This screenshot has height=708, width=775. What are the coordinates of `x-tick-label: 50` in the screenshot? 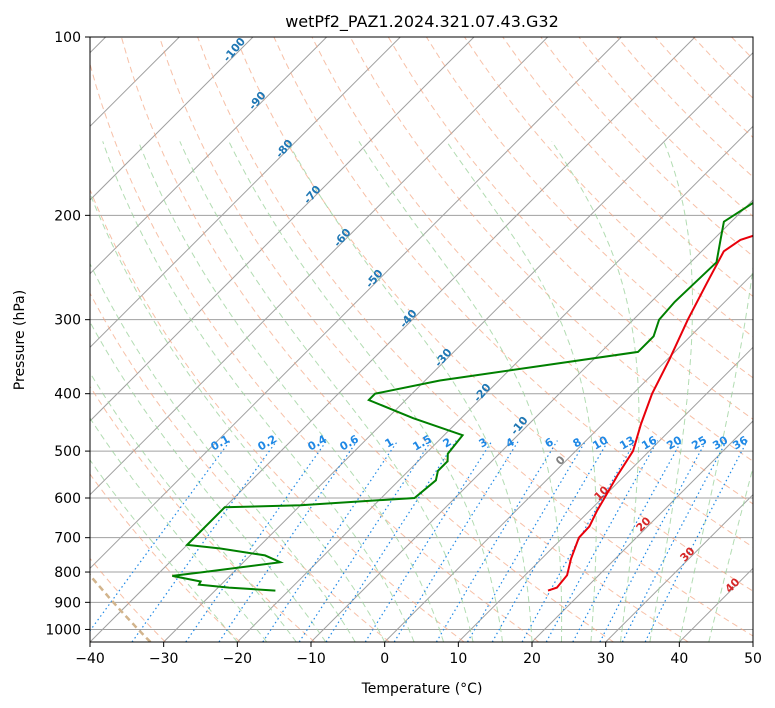 It's located at (753, 659).